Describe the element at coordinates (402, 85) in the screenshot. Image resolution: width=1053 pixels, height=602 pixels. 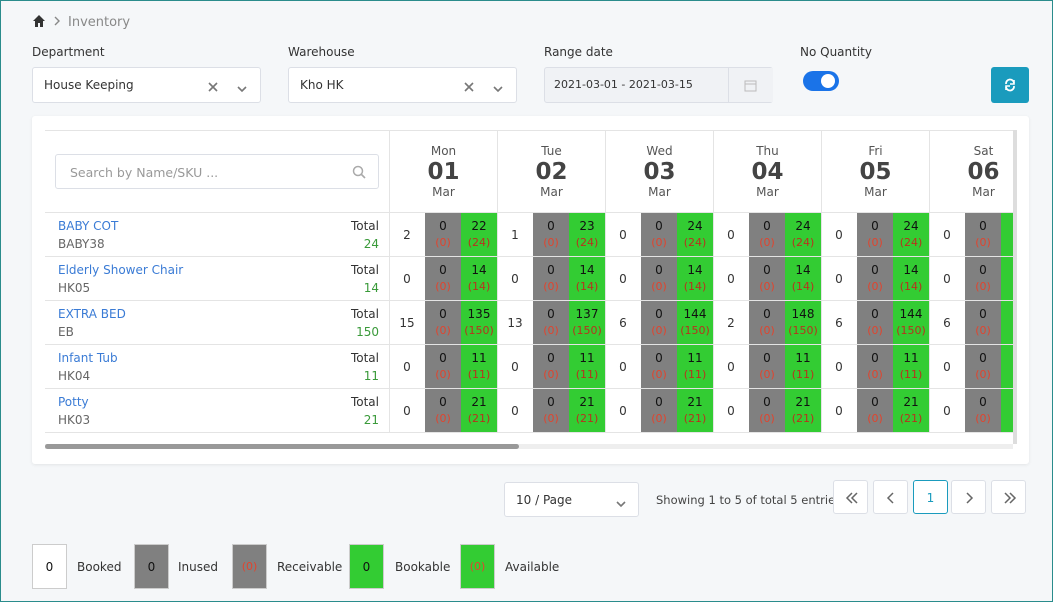
I see `select-input: Kho HK` at that location.